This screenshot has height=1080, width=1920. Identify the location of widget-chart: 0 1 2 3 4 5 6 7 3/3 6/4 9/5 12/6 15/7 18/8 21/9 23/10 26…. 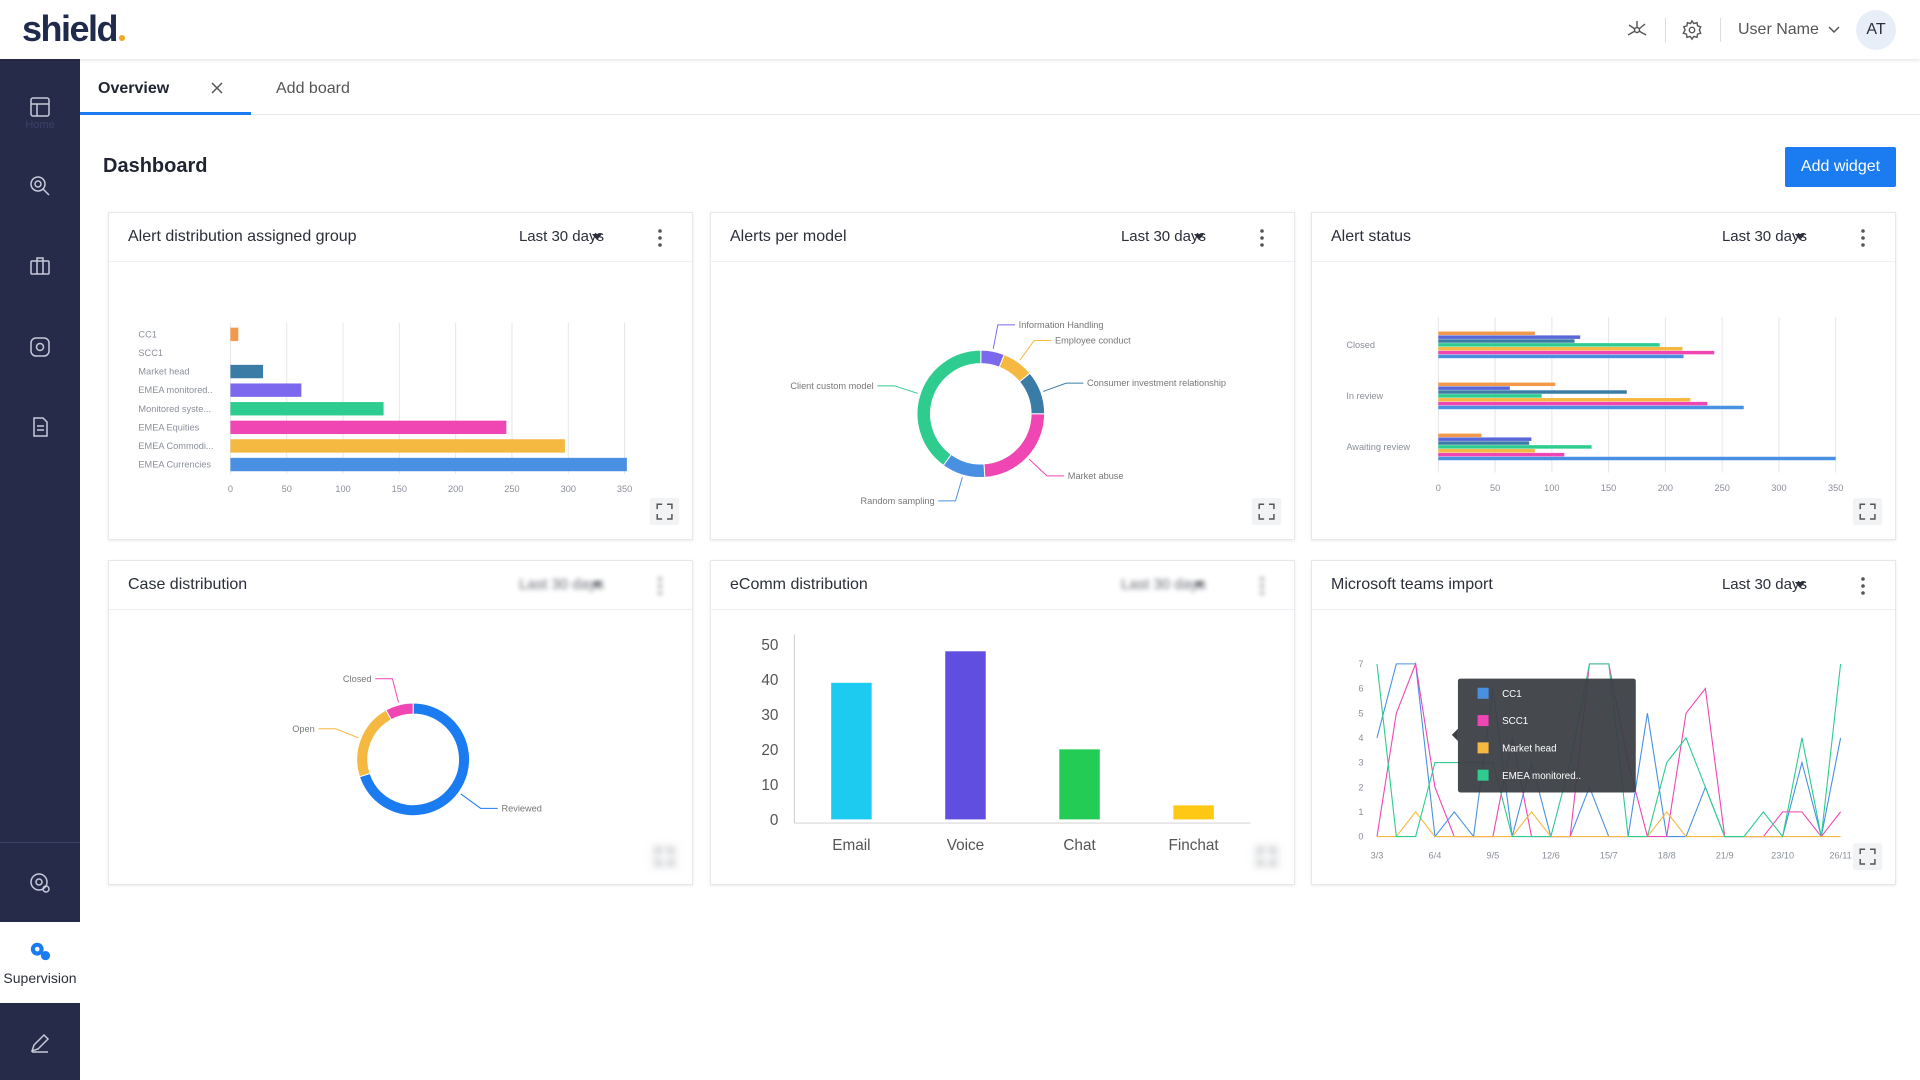
(1620, 765).